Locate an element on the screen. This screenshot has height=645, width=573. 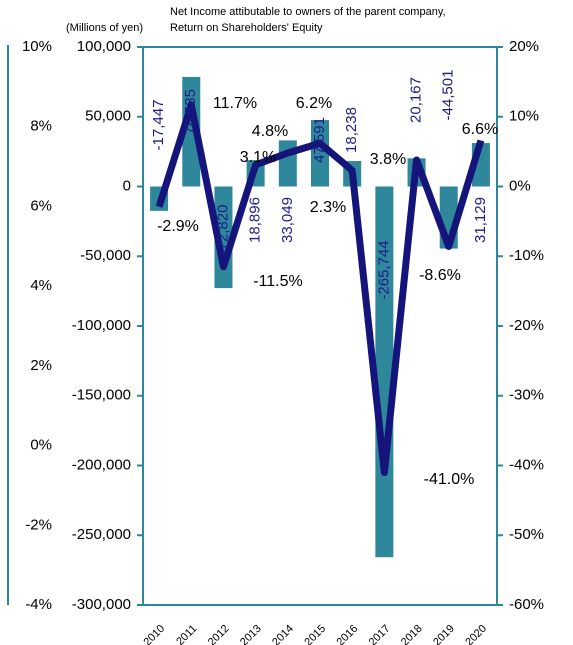
line-value-label: -11.5% is located at coordinates (278, 281).